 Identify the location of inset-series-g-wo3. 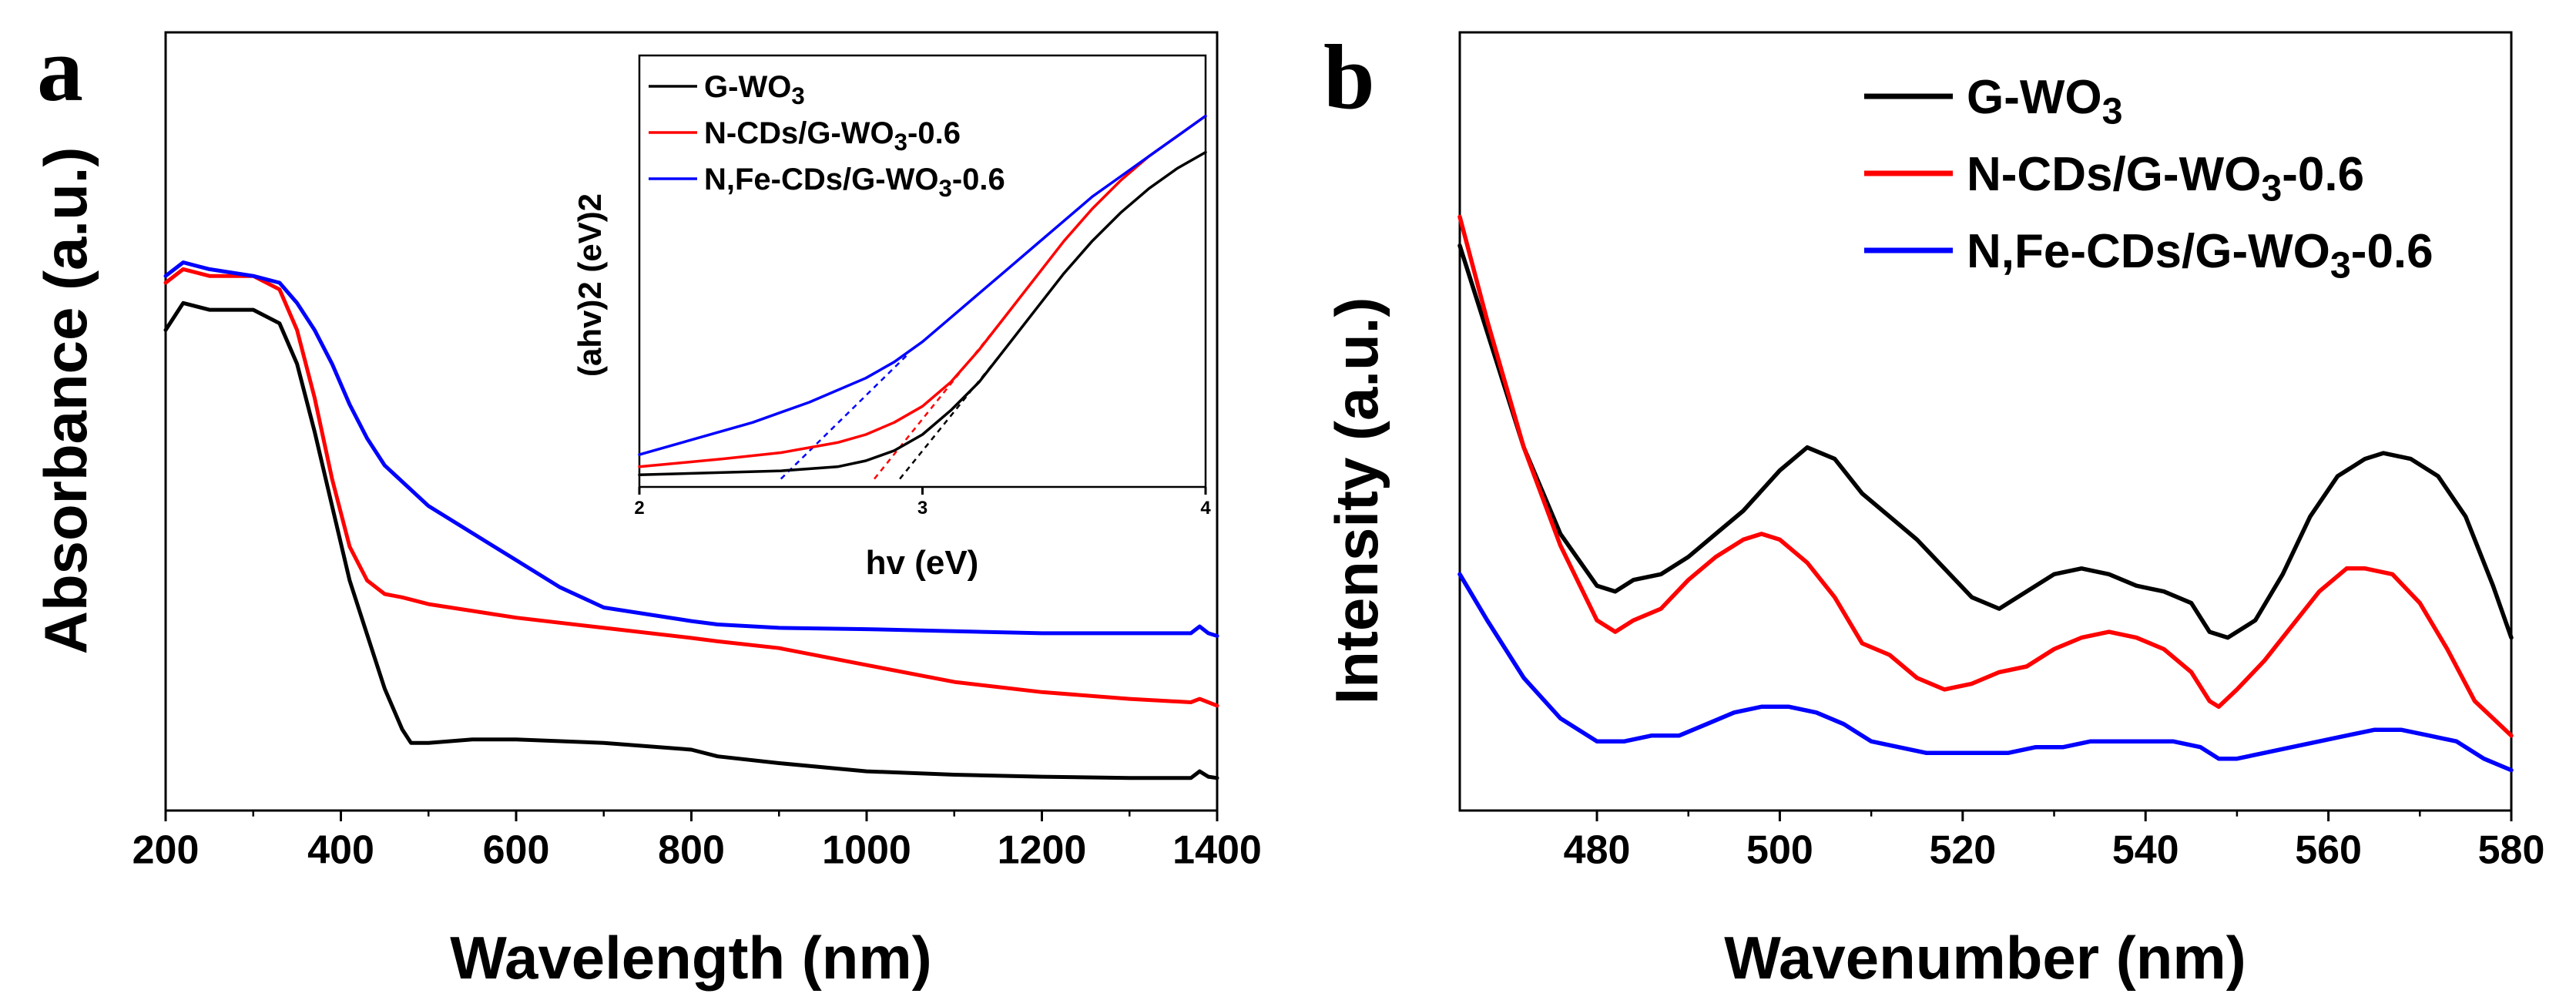
(922, 313).